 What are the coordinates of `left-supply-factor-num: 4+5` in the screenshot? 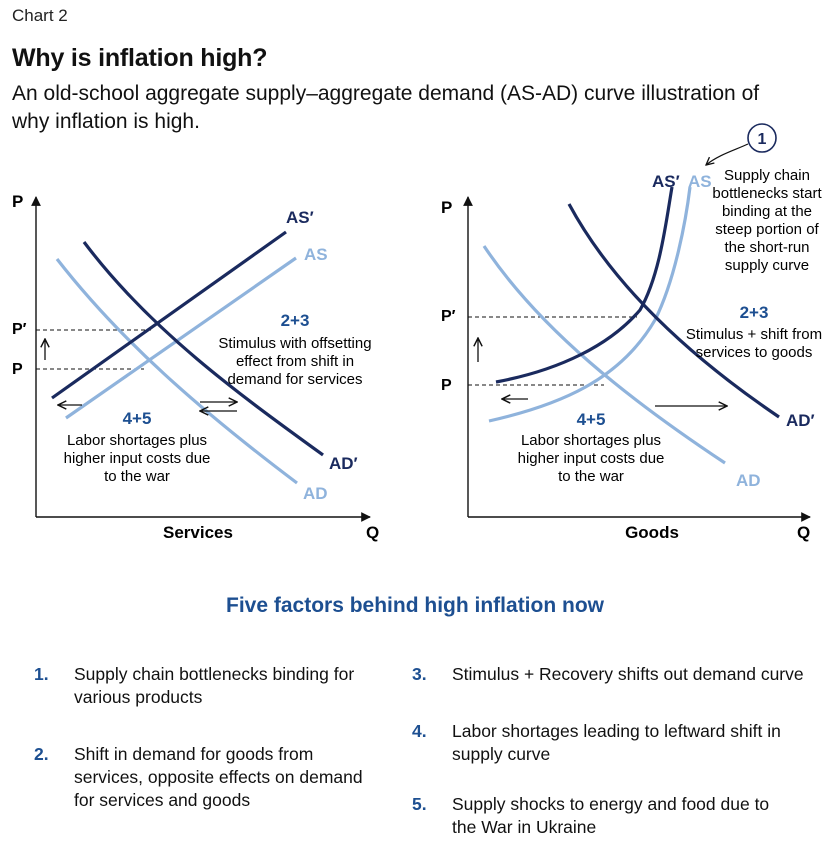 It's located at (137, 418).